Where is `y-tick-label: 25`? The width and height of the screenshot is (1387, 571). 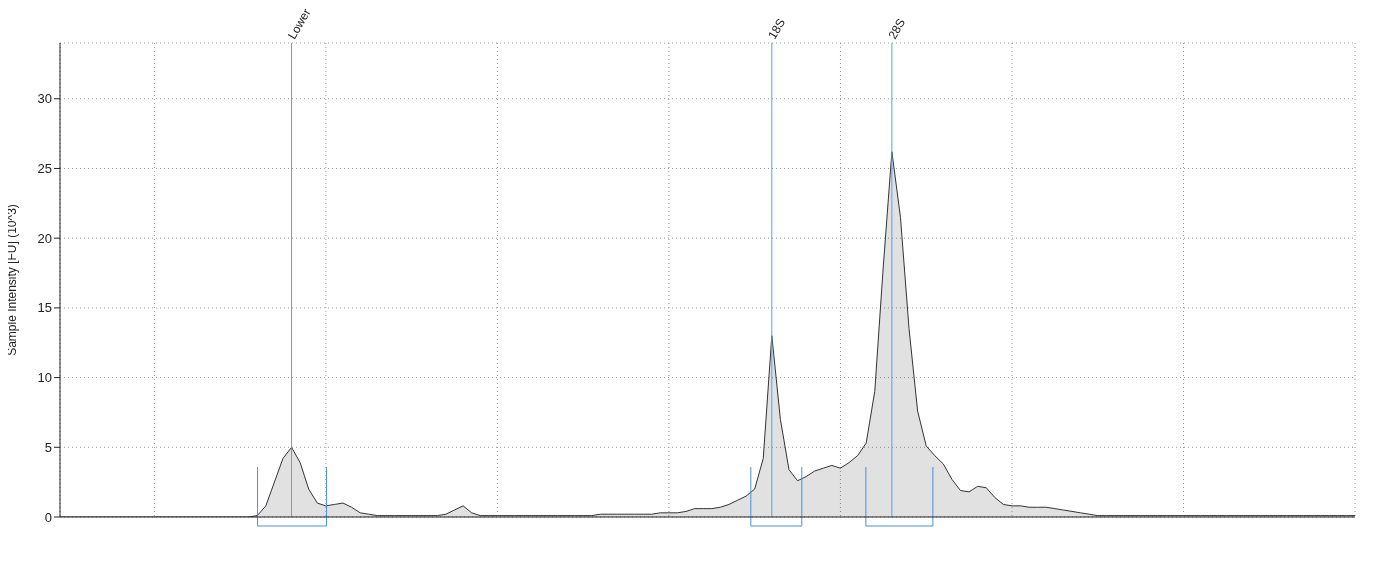 y-tick-label: 25 is located at coordinates (44, 169).